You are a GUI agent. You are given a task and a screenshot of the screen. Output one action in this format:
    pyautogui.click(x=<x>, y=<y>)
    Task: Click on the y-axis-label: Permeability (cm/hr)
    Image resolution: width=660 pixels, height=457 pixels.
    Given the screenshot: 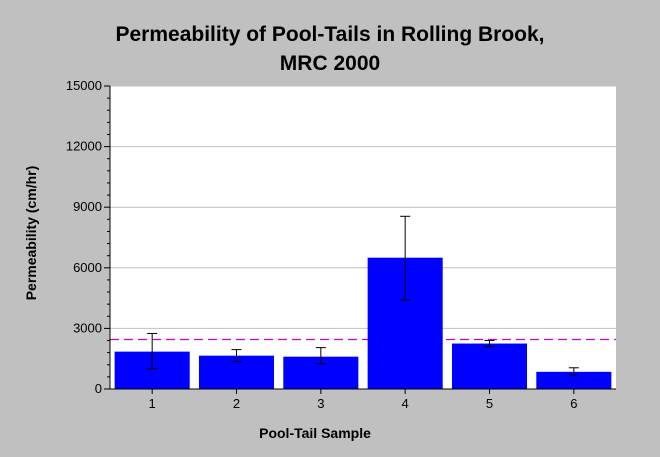 What is the action you would take?
    pyautogui.click(x=31, y=233)
    